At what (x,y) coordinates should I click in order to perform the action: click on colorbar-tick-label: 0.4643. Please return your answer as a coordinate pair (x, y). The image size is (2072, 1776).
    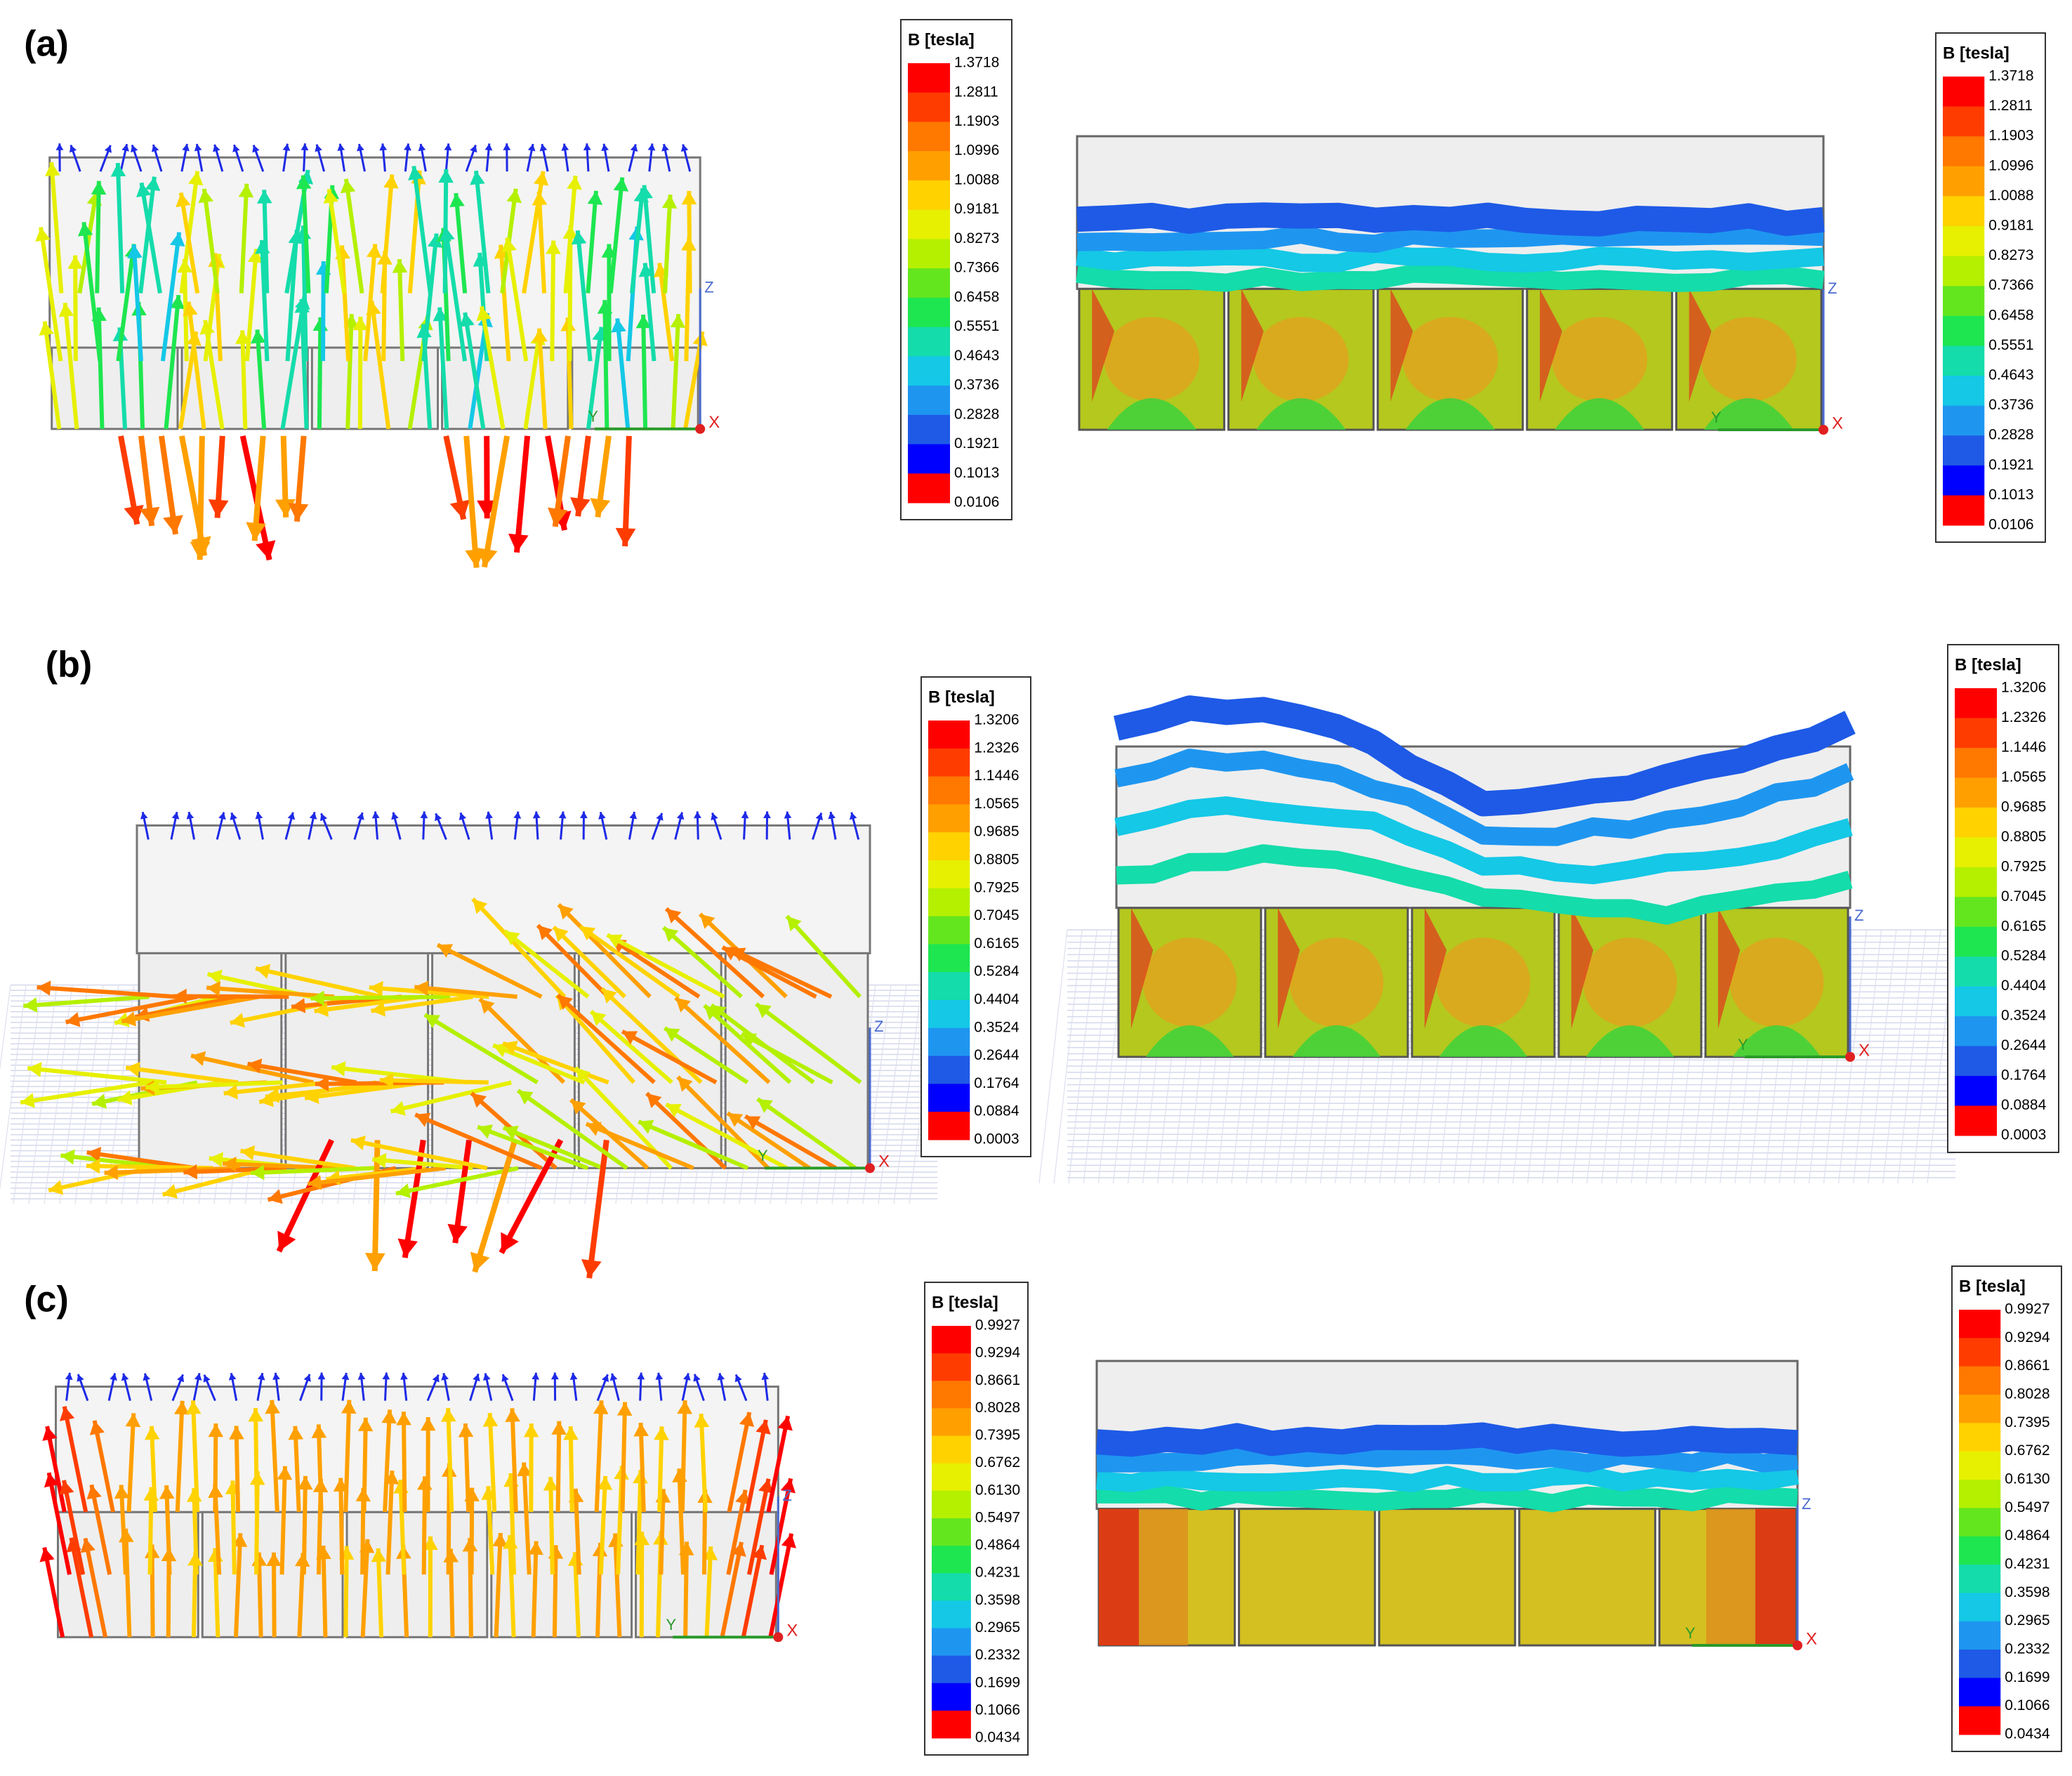
    Looking at the image, I should click on (2010, 375).